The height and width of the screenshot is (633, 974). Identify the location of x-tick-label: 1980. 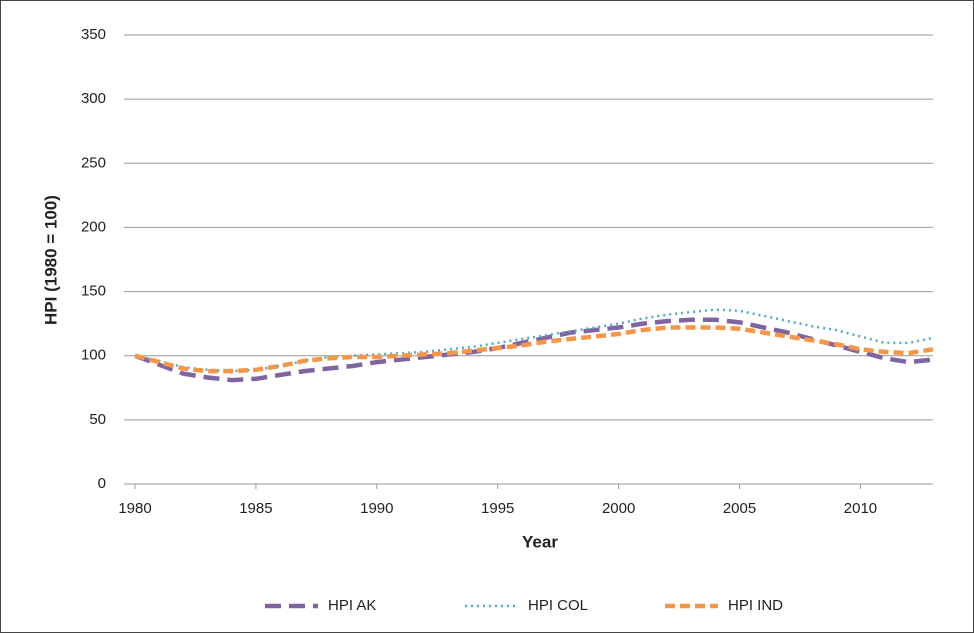
(134, 508).